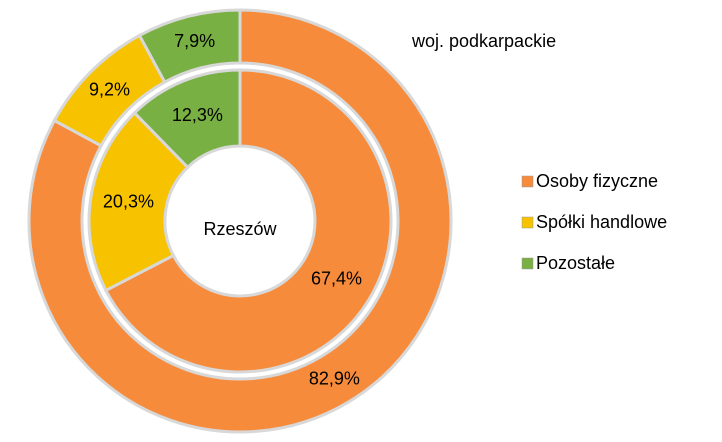  What do you see at coordinates (240, 229) in the screenshot?
I see `inner-series-name: Rzeszów` at bounding box center [240, 229].